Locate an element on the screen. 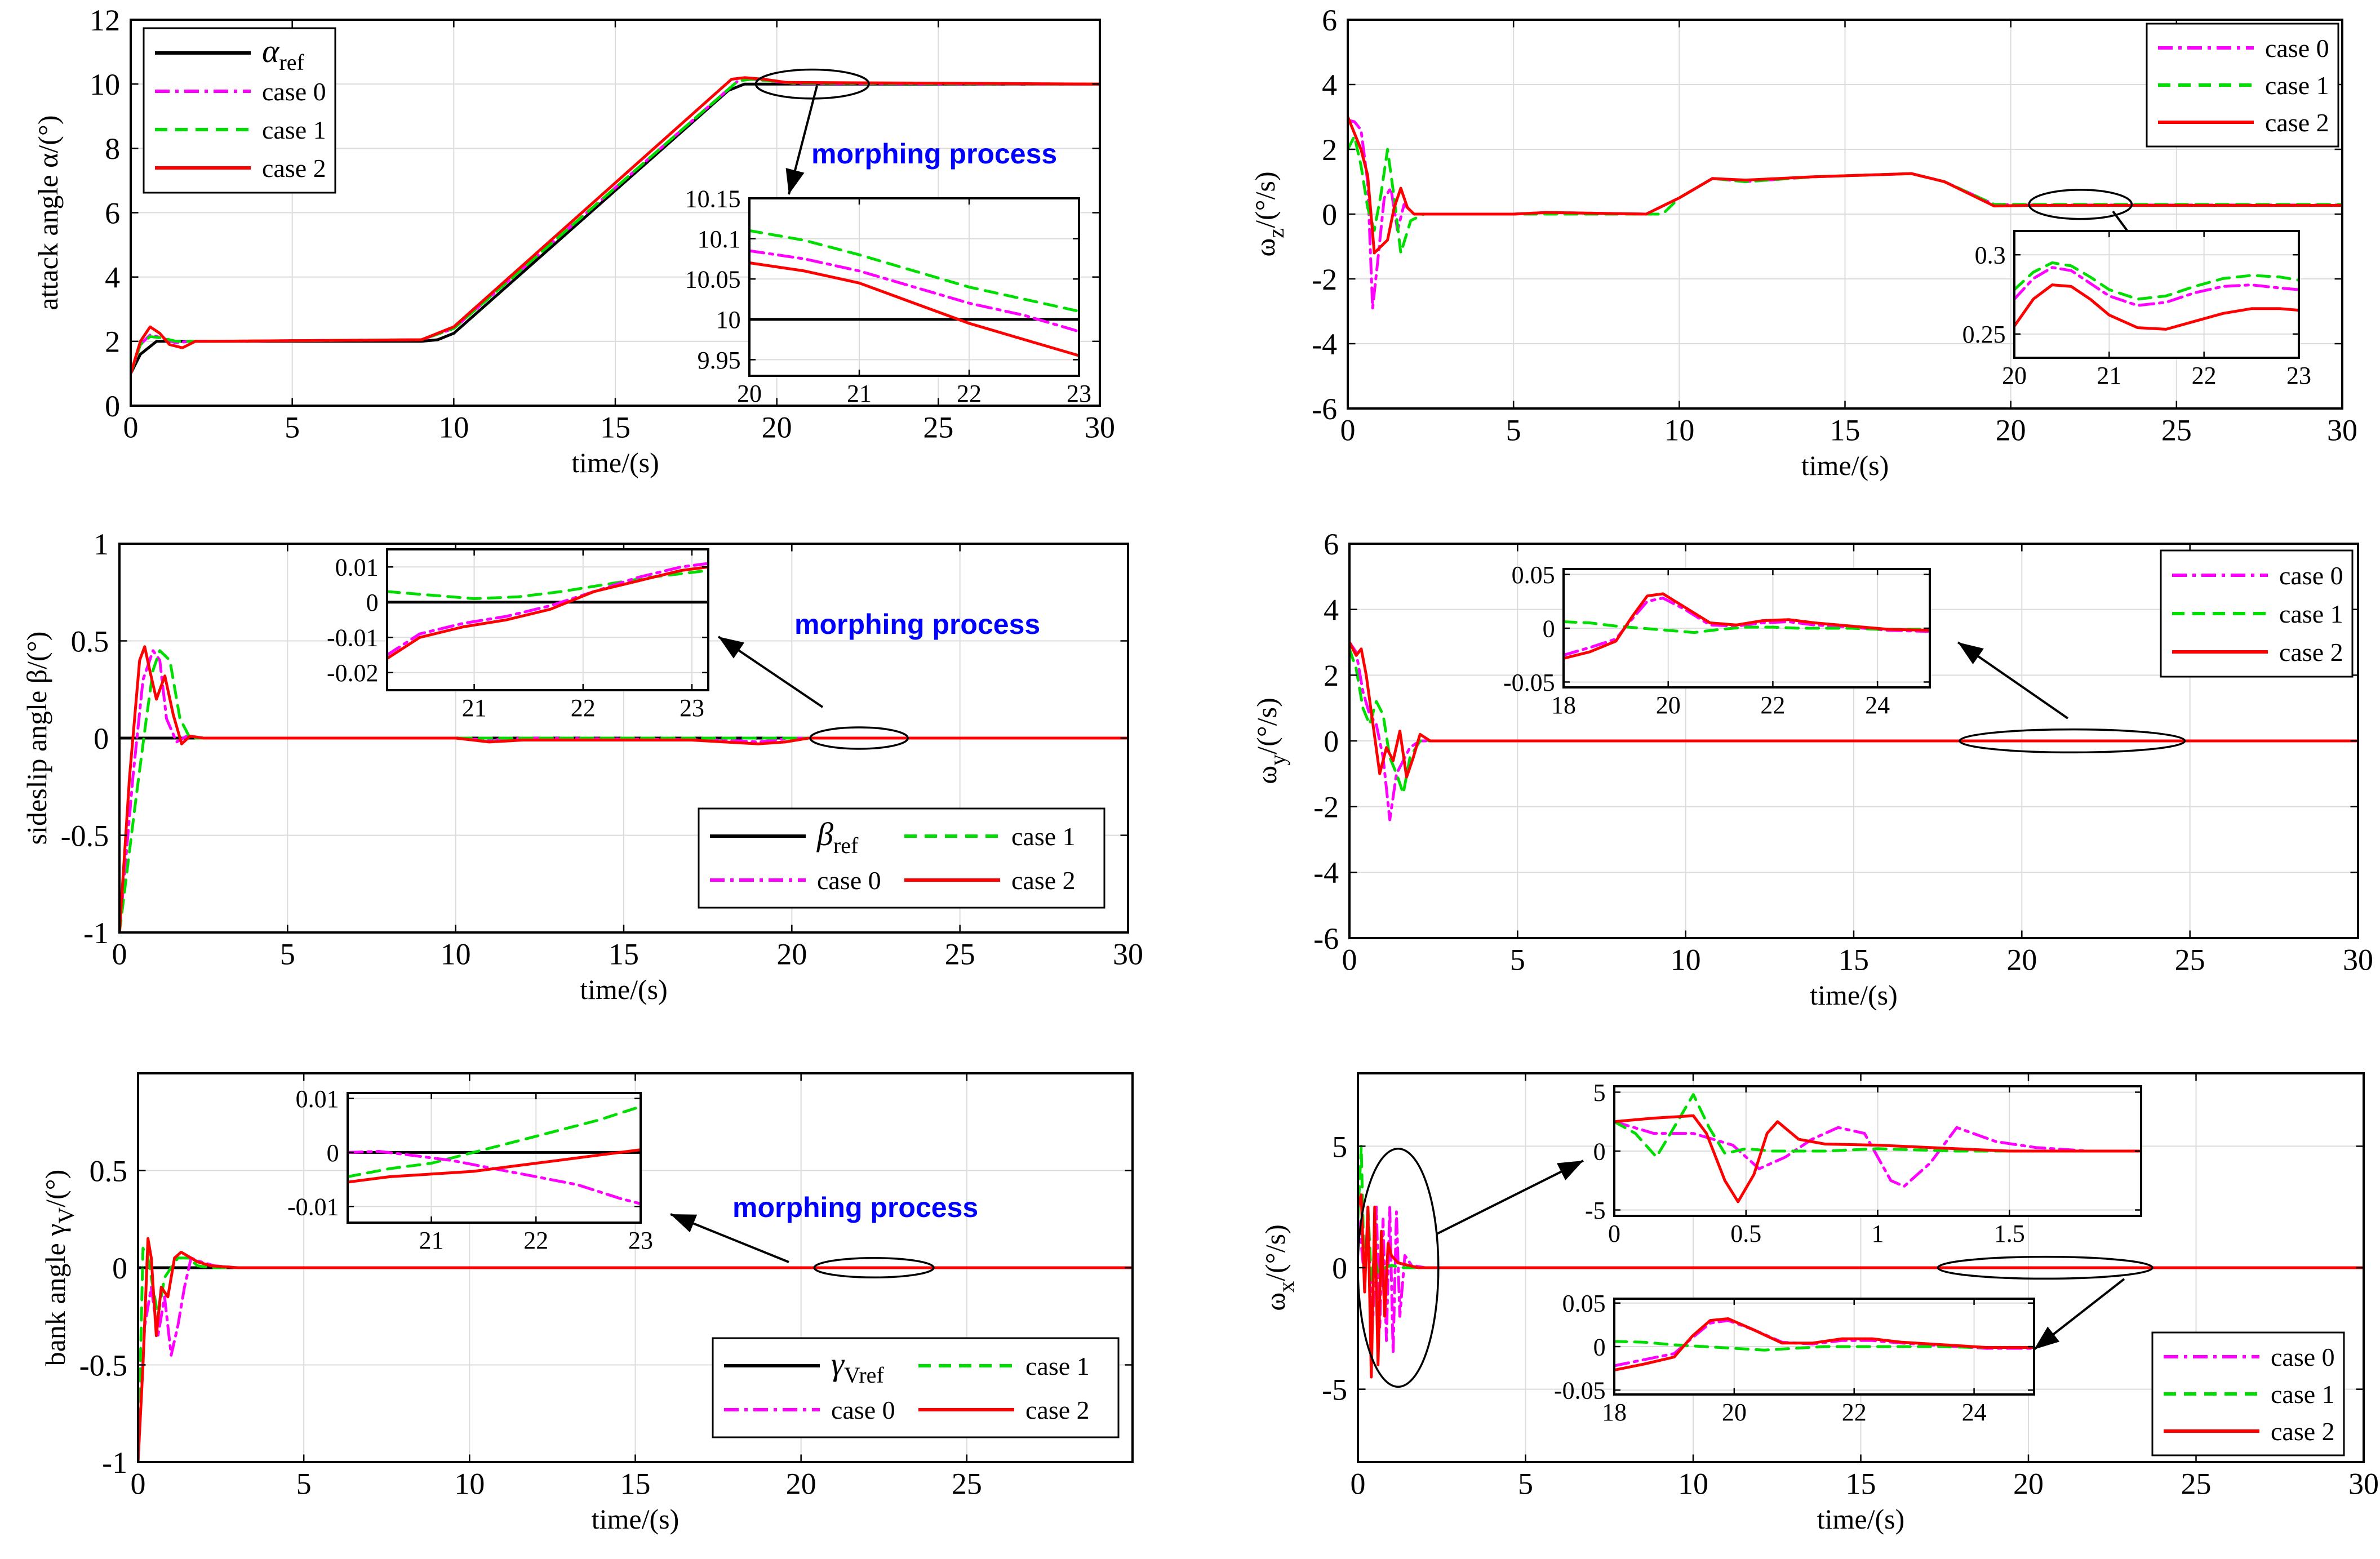 The image size is (2380, 1559). omegay-inset-xtick-label: 22 is located at coordinates (1772, 705).